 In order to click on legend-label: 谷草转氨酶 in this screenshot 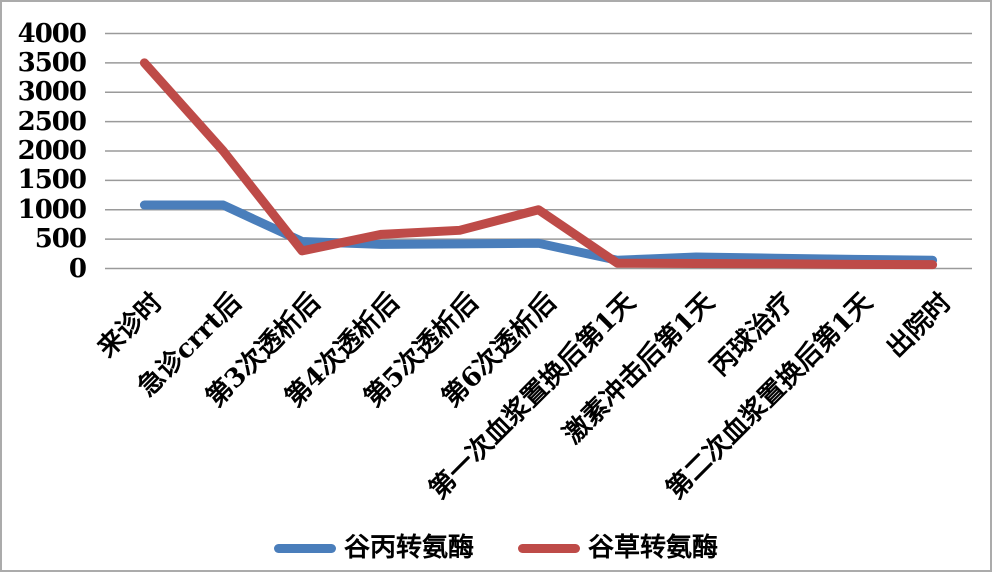, I will do `click(653, 548)`.